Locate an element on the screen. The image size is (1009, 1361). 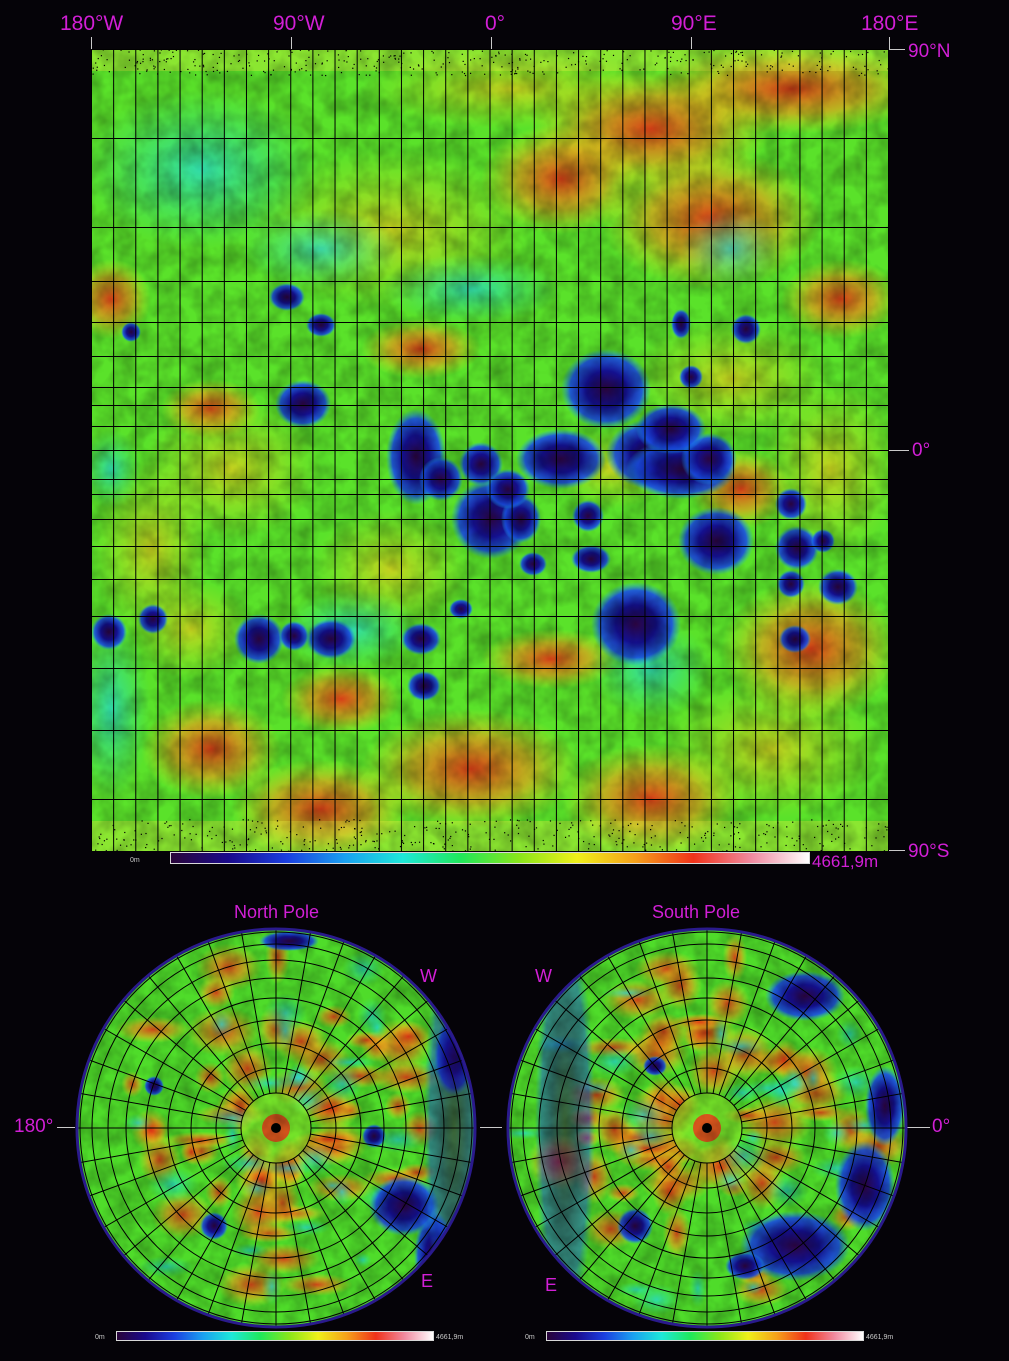
south-pole-title: South Pole is located at coordinates (696, 912).